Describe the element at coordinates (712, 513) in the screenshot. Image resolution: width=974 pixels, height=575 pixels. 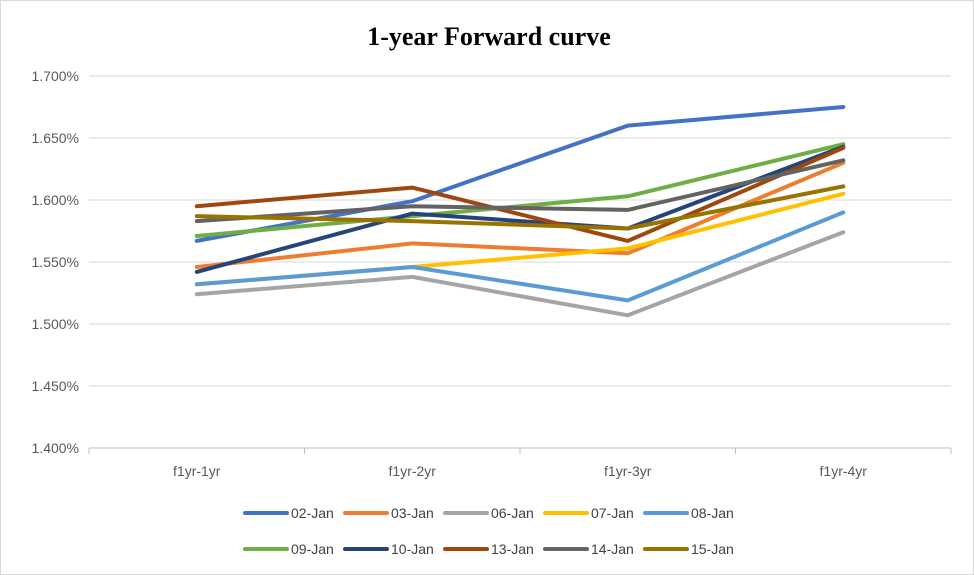
I see `legend-label: 08-Jan` at that location.